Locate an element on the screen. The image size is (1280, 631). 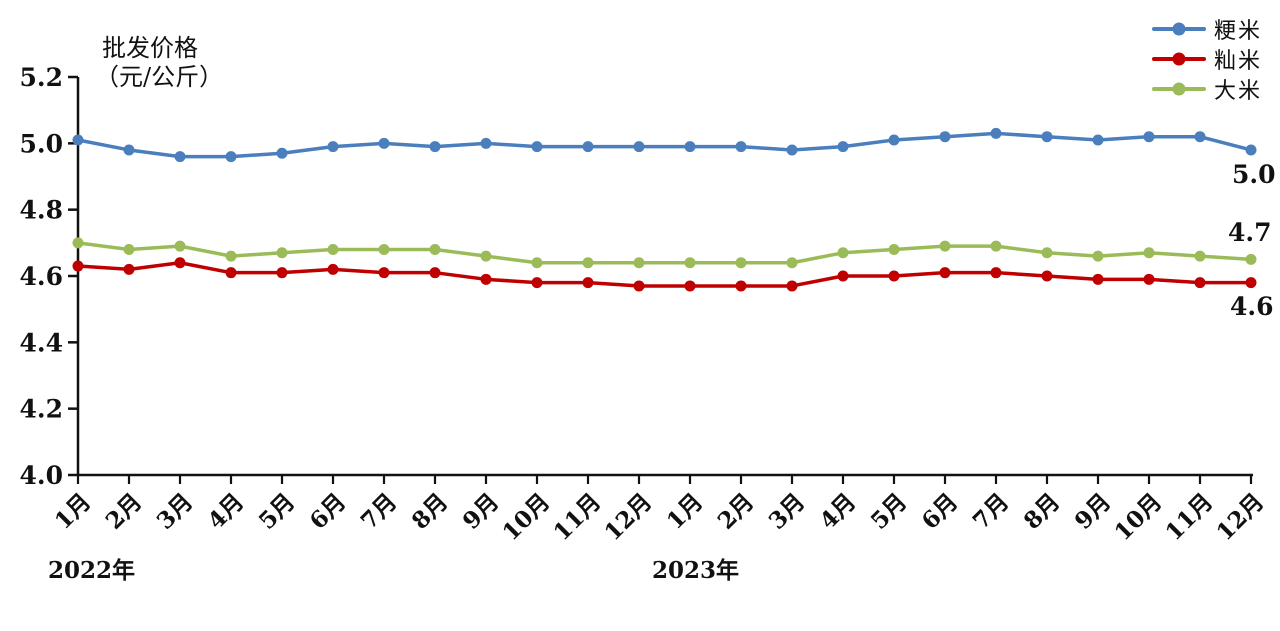
y-tick-label: 5.0 is located at coordinates (42, 143).